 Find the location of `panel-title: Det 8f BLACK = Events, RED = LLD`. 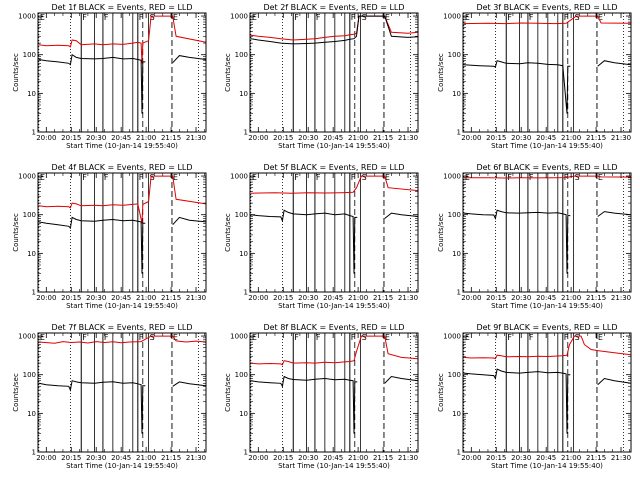

panel-title: Det 8f BLACK = Events, RED = LLD is located at coordinates (333, 327).